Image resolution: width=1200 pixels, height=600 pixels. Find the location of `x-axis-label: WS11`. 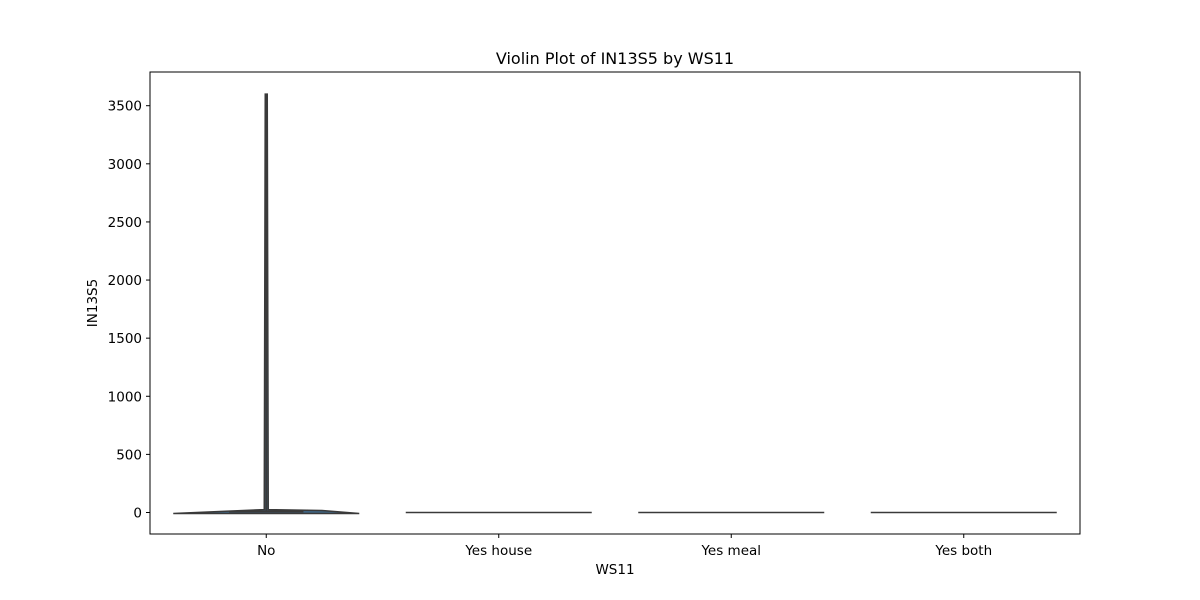

x-axis-label: WS11 is located at coordinates (614, 570).